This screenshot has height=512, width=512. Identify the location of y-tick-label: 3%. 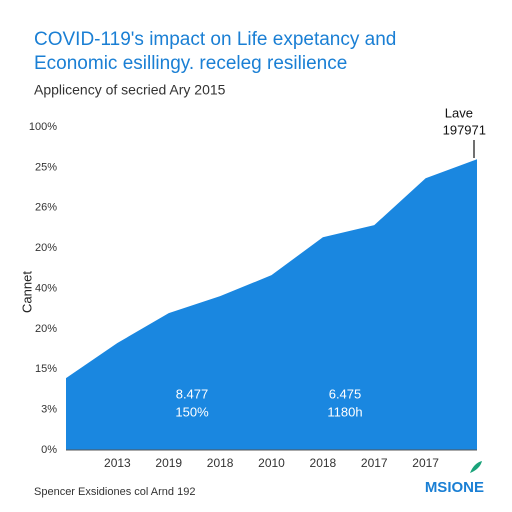
(49, 410).